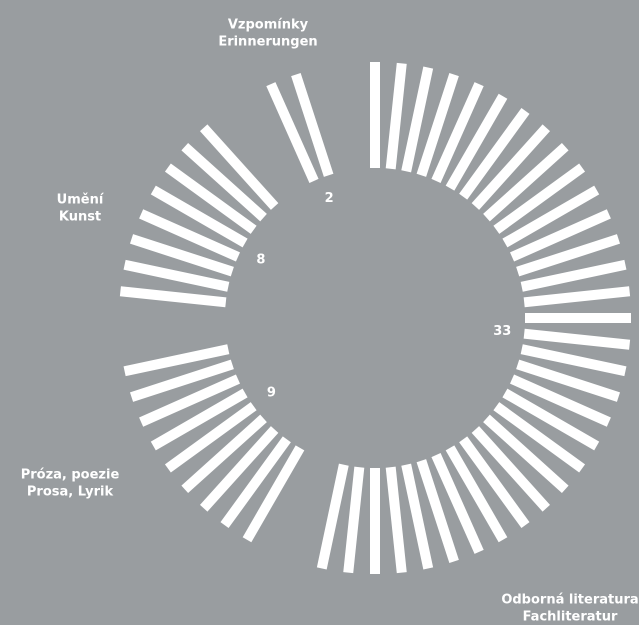 The height and width of the screenshot is (625, 639). Describe the element at coordinates (329, 198) in the screenshot. I see `value-label: 2` at that location.